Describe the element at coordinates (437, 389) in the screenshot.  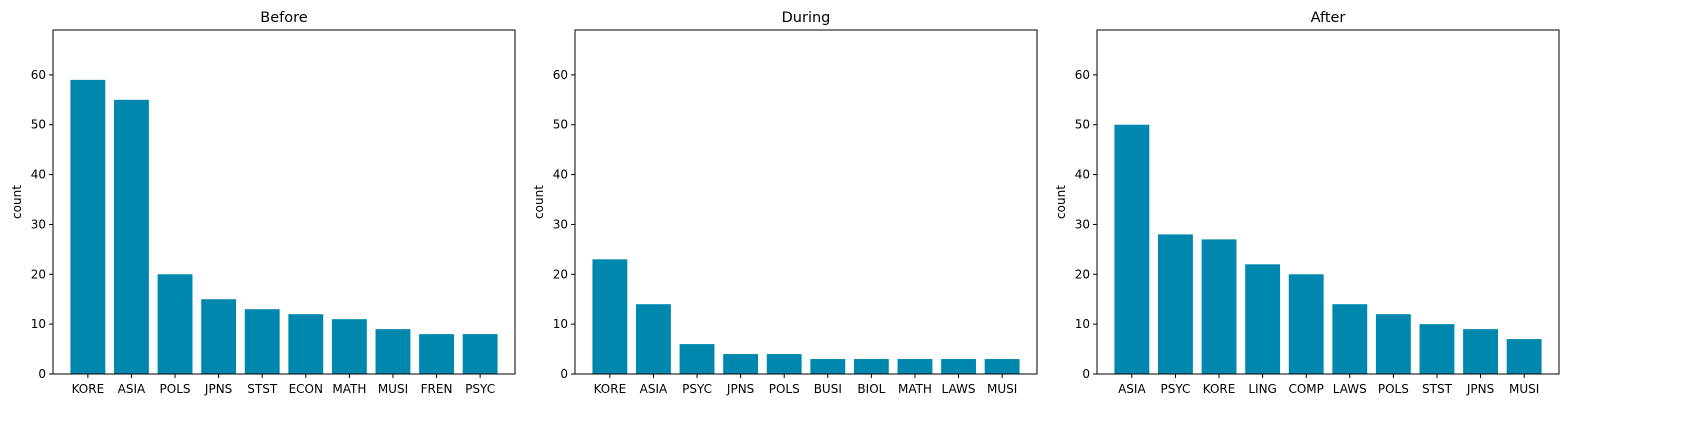
I see `x-tick-label: FREN` at that location.